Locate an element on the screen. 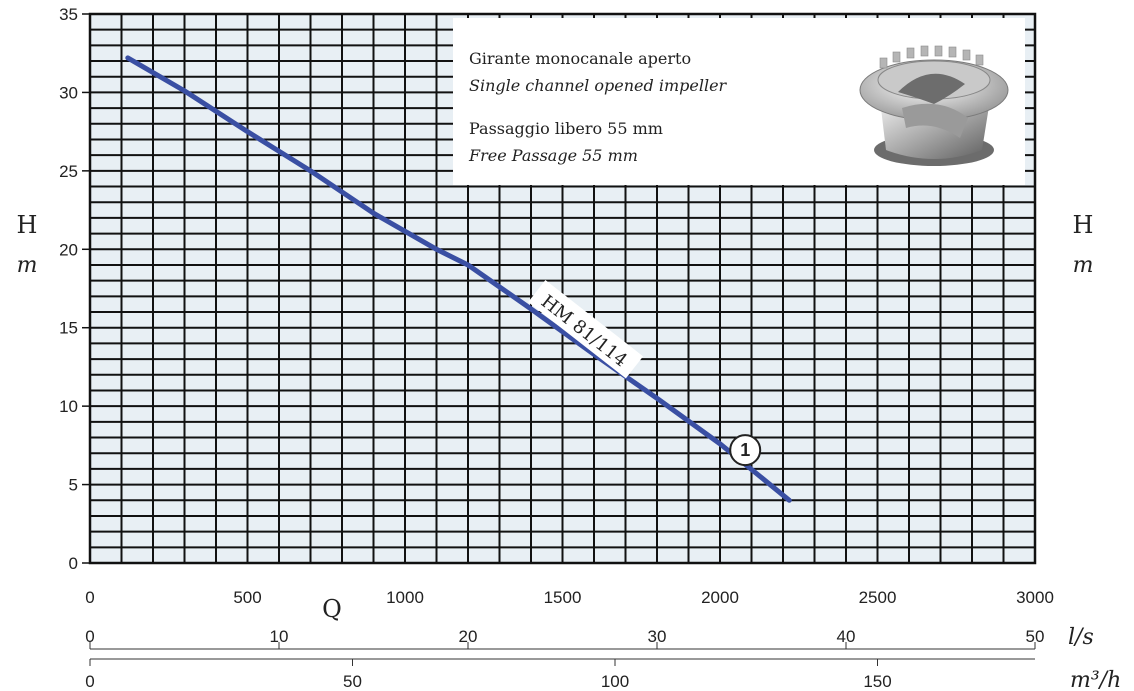 This screenshot has height=691, width=1134. y-tick-label: 30 is located at coordinates (68, 92).